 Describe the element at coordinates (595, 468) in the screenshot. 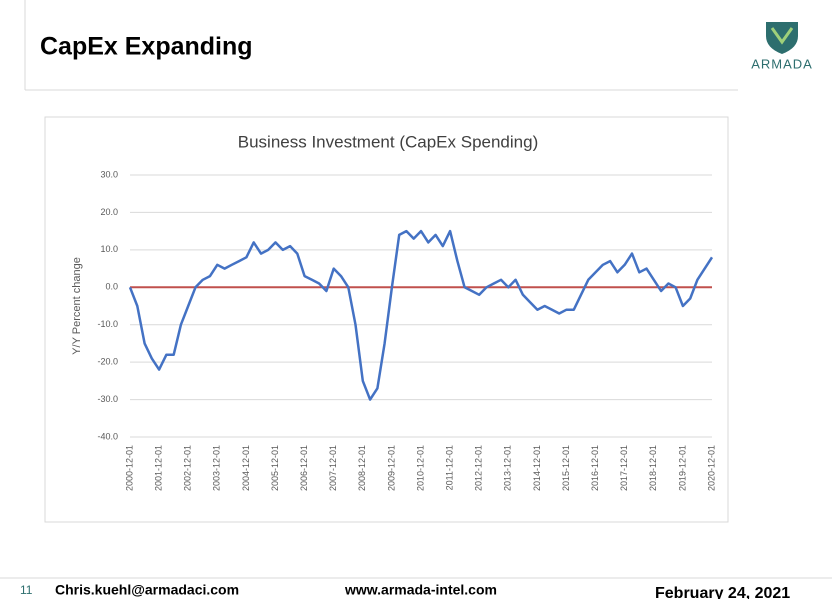

I see `x-tick-label: 2016-12-01` at that location.